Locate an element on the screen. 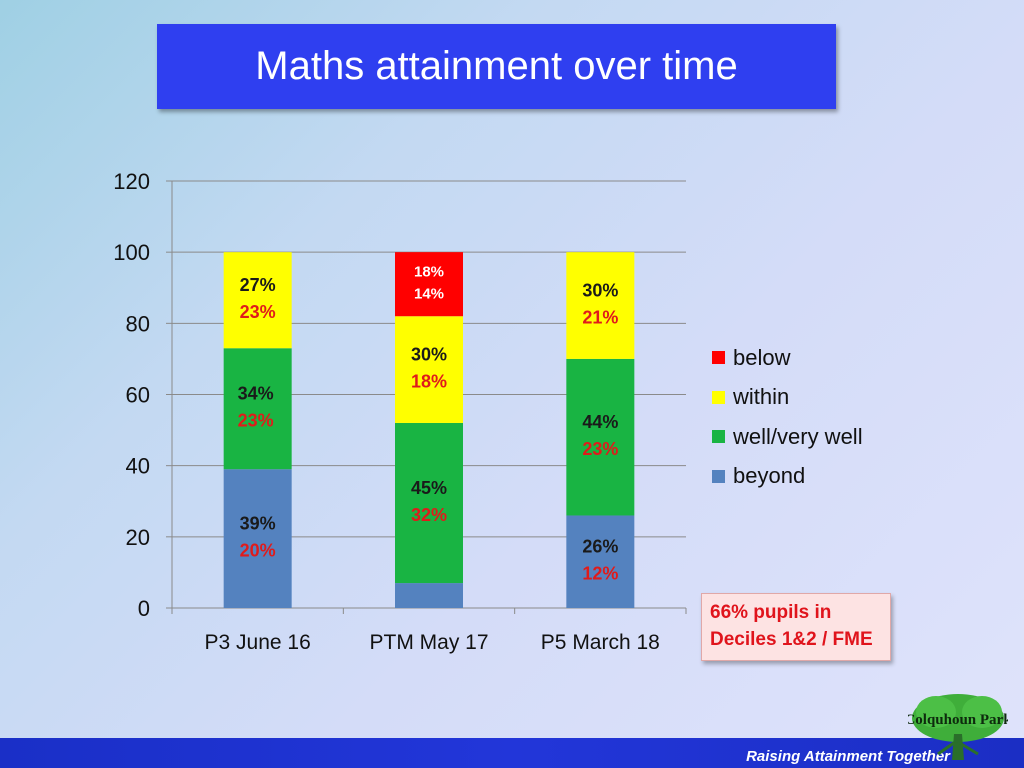 This screenshot has width=1024, height=768. tree-trunk is located at coordinates (958, 747).